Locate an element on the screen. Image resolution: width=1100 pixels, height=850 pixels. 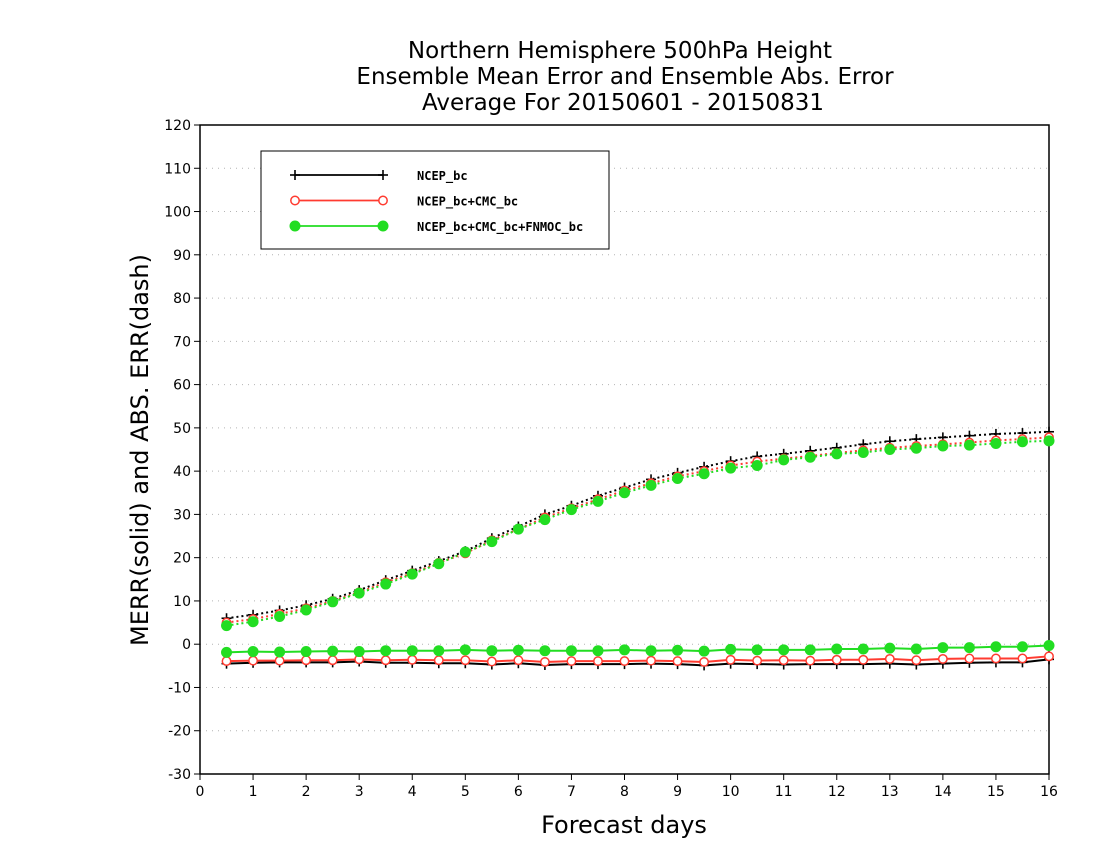
x-tick-label: 7 is located at coordinates (571, 792).